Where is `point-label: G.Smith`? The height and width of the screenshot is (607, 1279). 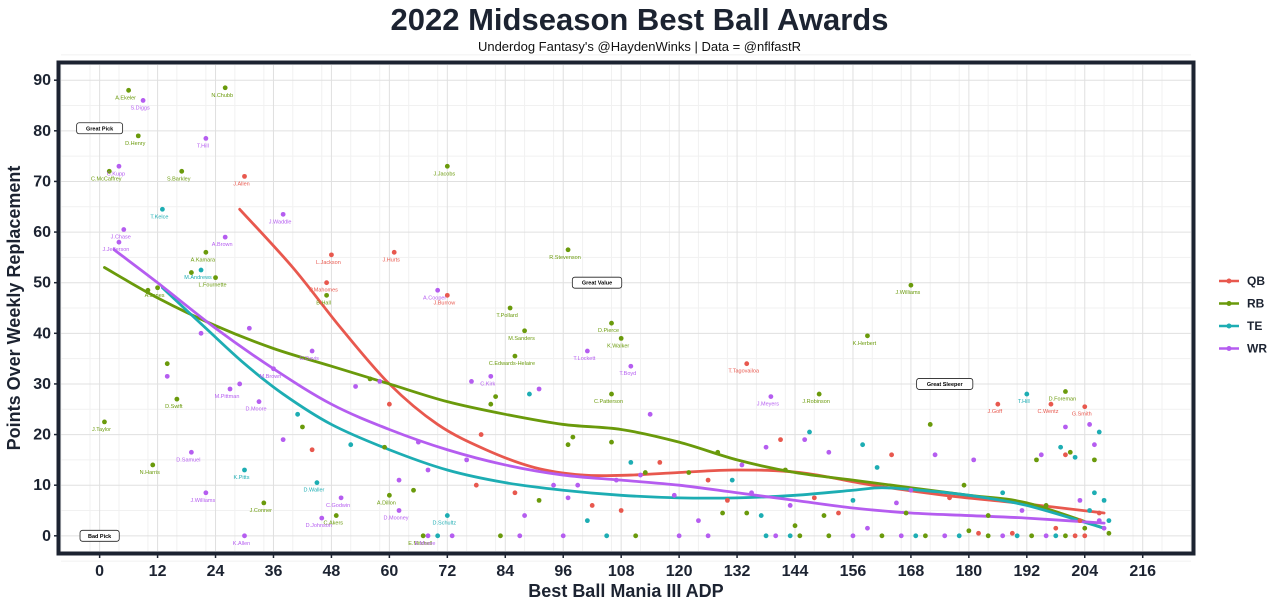
point-label: G.Smith is located at coordinates (1082, 415).